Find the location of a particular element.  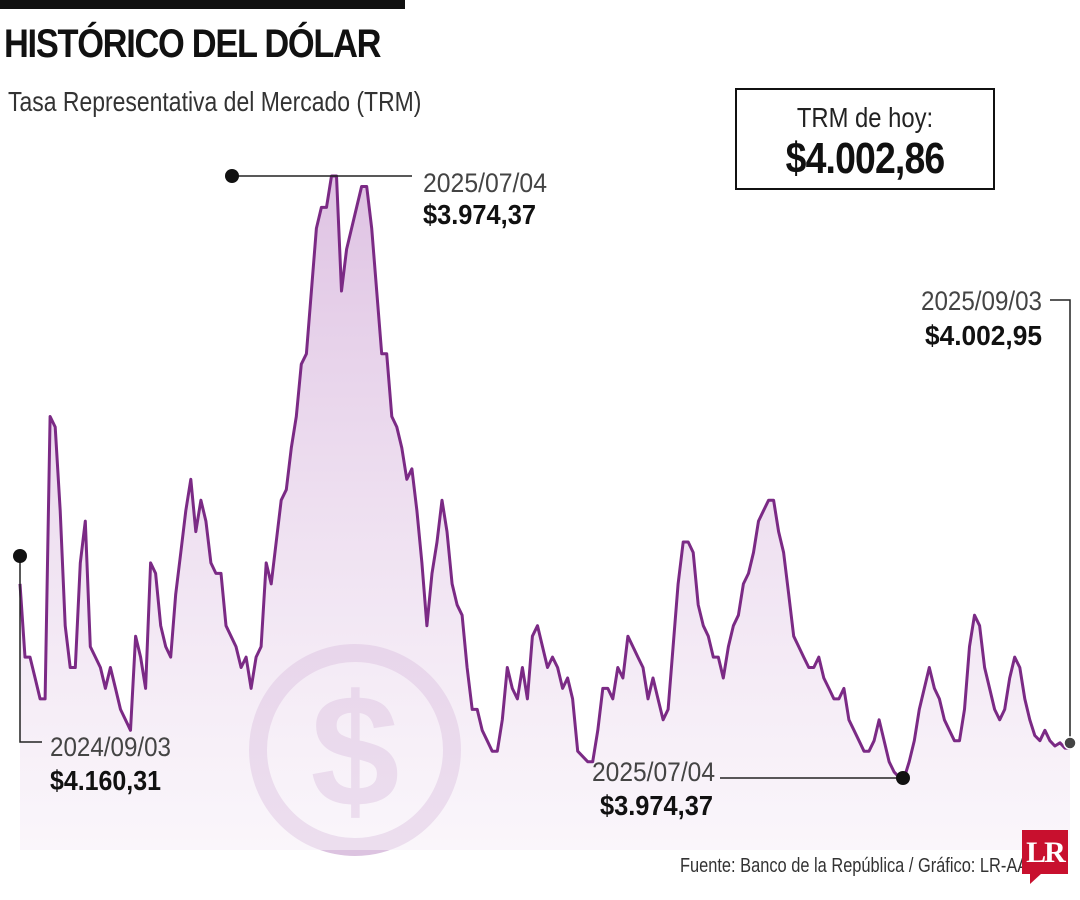

annotation-end-value: $4.002,95 is located at coordinates (983, 335).